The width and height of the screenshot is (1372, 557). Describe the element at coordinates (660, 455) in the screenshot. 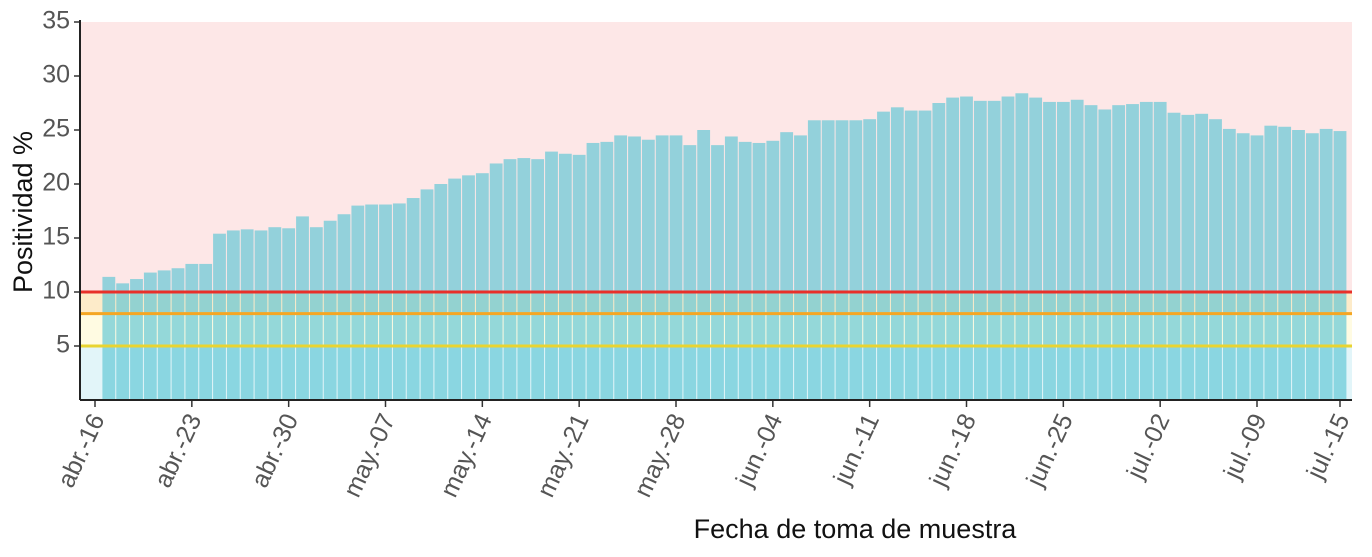

I see `x-tick-label: may.-28` at that location.